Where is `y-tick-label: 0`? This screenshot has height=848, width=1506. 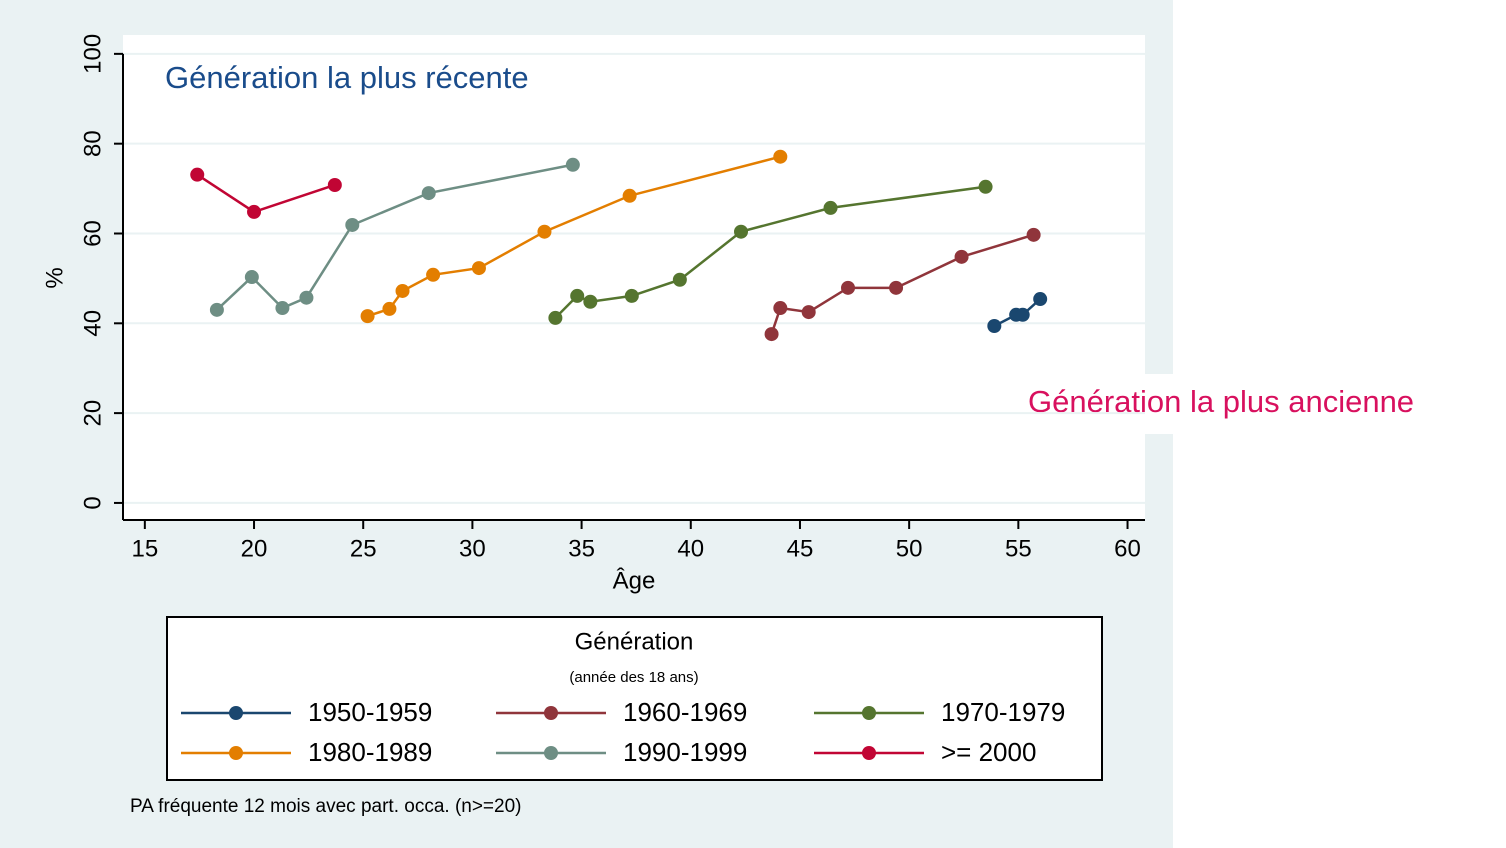 y-tick-label: 0 is located at coordinates (92, 502).